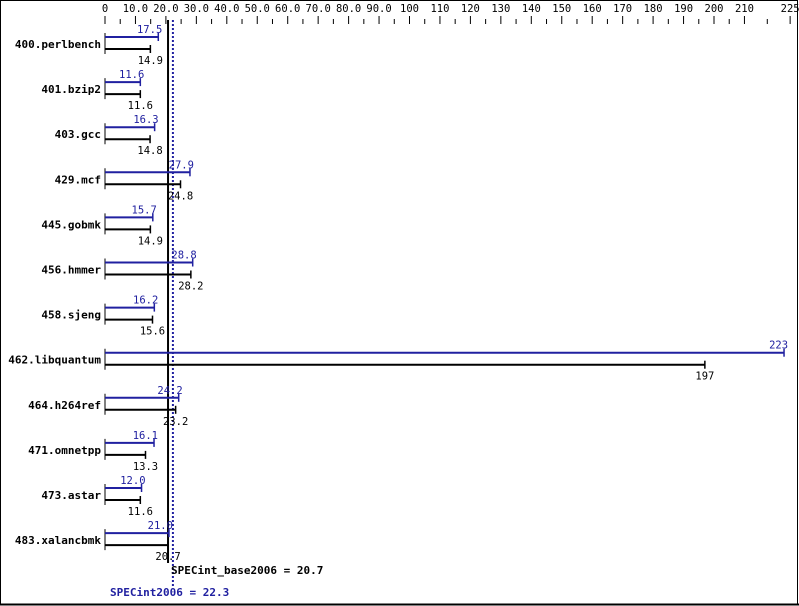 Image resolution: width=799 pixels, height=606 pixels. What do you see at coordinates (714, 9) in the screenshot?
I see `x-tick-label: 200` at bounding box center [714, 9].